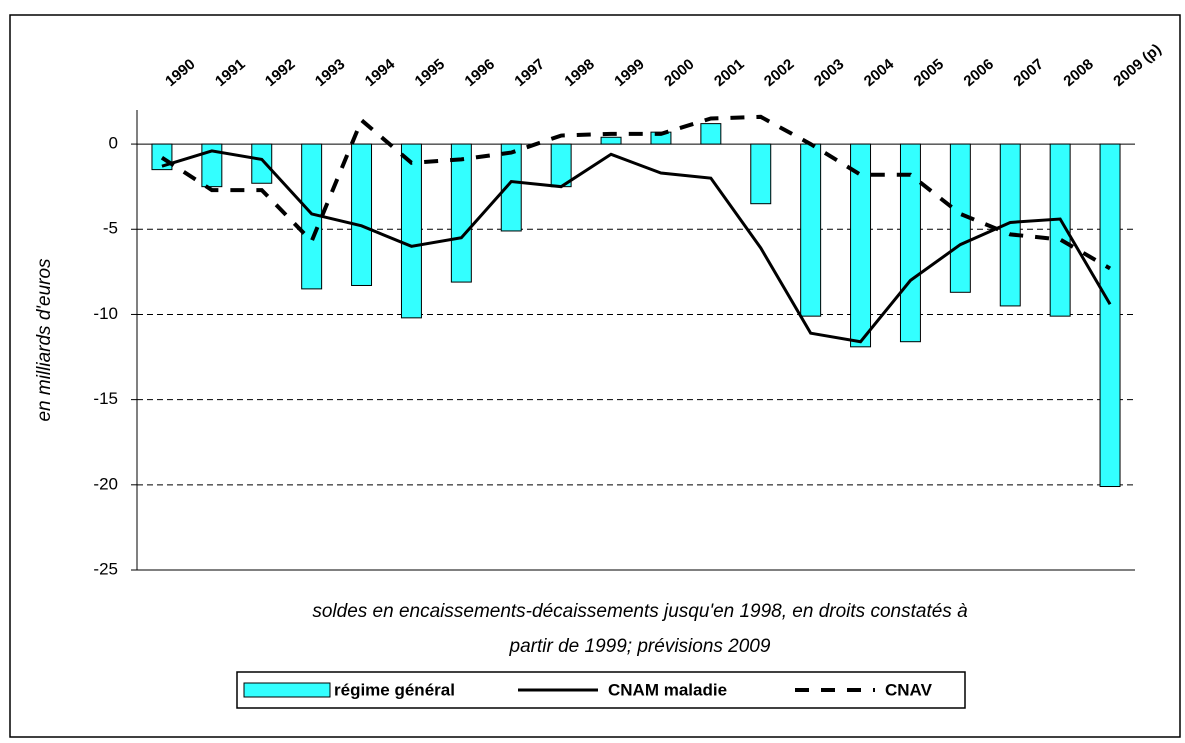  Describe the element at coordinates (601, 690) in the screenshot. I see `legend-box` at that location.